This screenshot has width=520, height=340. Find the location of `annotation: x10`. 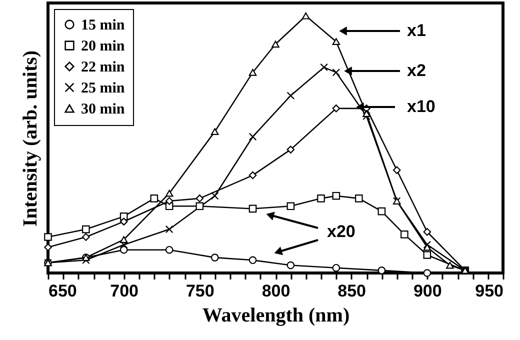

annotation: x10 is located at coordinates (421, 106).